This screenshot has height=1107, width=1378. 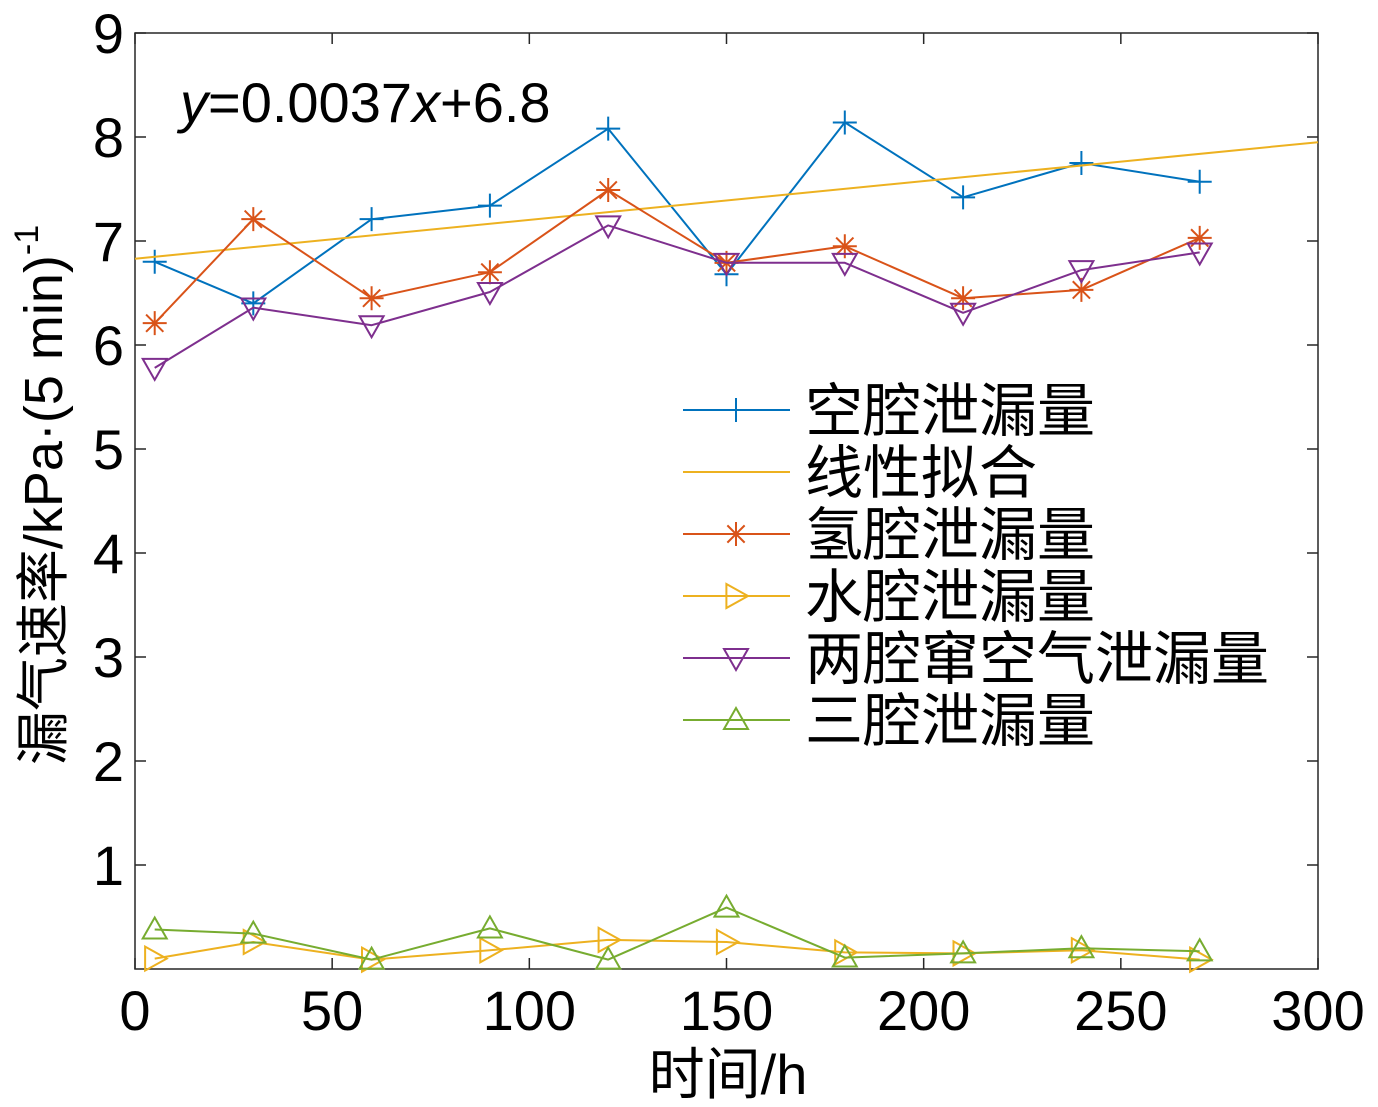 I want to click on x-tick-label: 150, so click(x=726, y=1010).